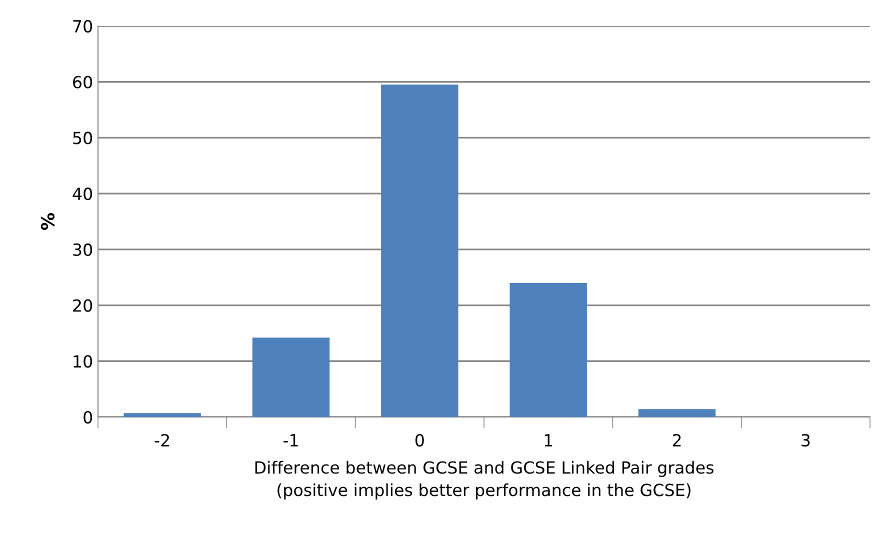 This screenshot has height=535, width=888. Describe the element at coordinates (82, 305) in the screenshot. I see `y-tick-label: 20` at that location.